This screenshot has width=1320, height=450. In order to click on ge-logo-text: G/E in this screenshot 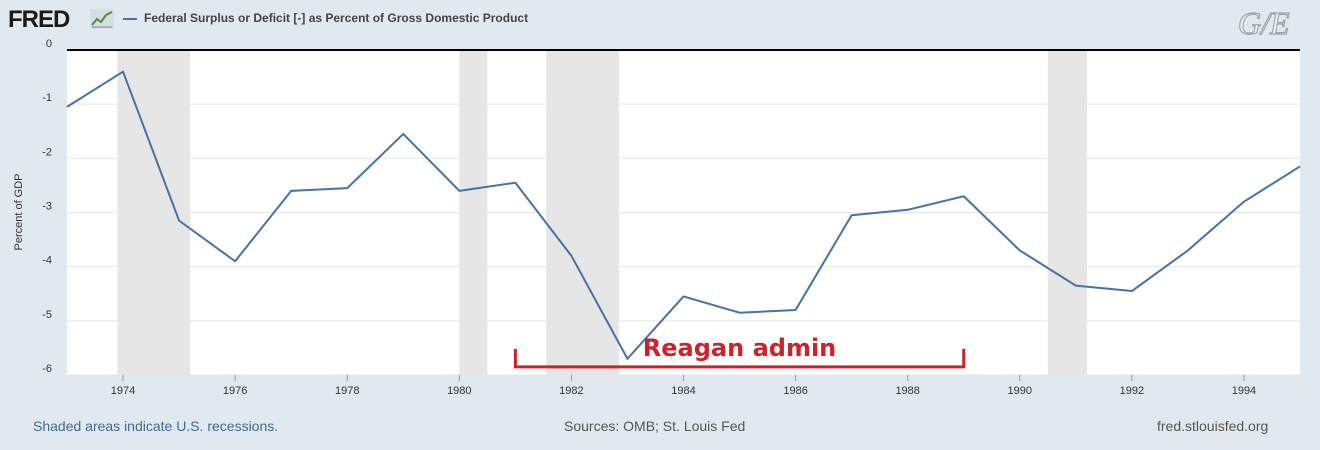, I will do `click(1264, 22)`.